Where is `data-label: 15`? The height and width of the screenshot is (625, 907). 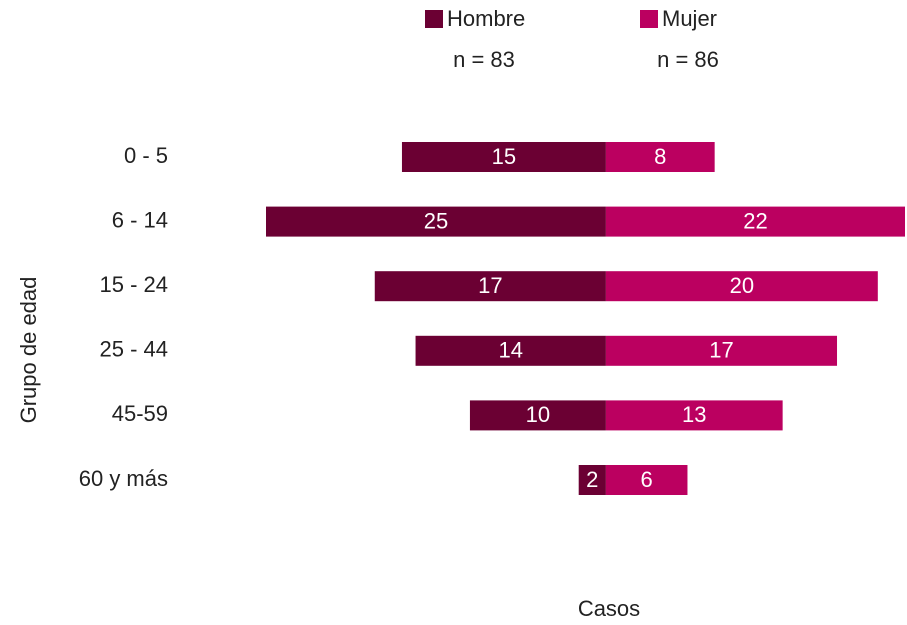
data-label: 15 is located at coordinates (504, 156).